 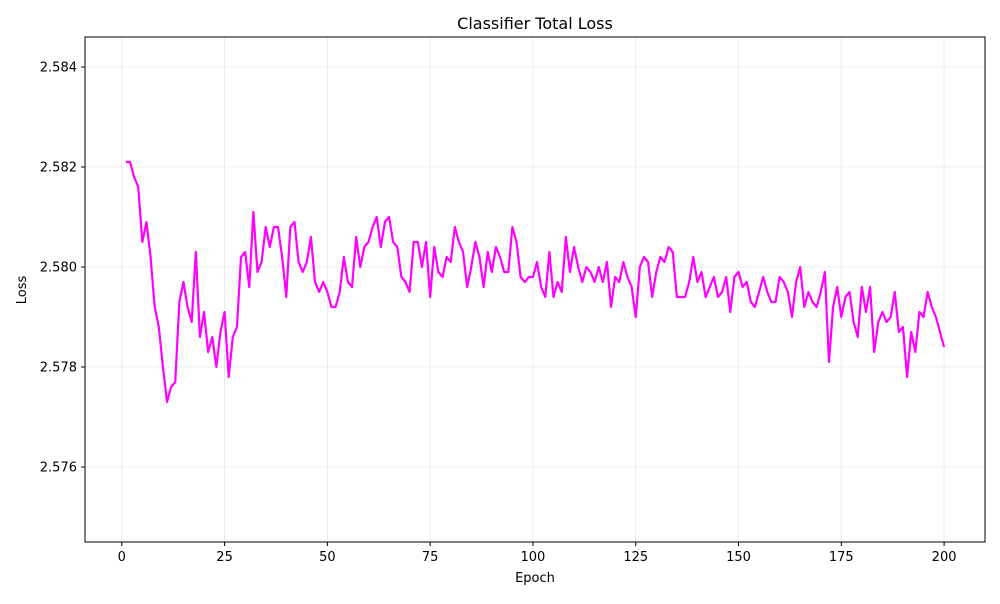 What do you see at coordinates (535, 23) in the screenshot?
I see `chart-title: Classifier Total Loss` at bounding box center [535, 23].